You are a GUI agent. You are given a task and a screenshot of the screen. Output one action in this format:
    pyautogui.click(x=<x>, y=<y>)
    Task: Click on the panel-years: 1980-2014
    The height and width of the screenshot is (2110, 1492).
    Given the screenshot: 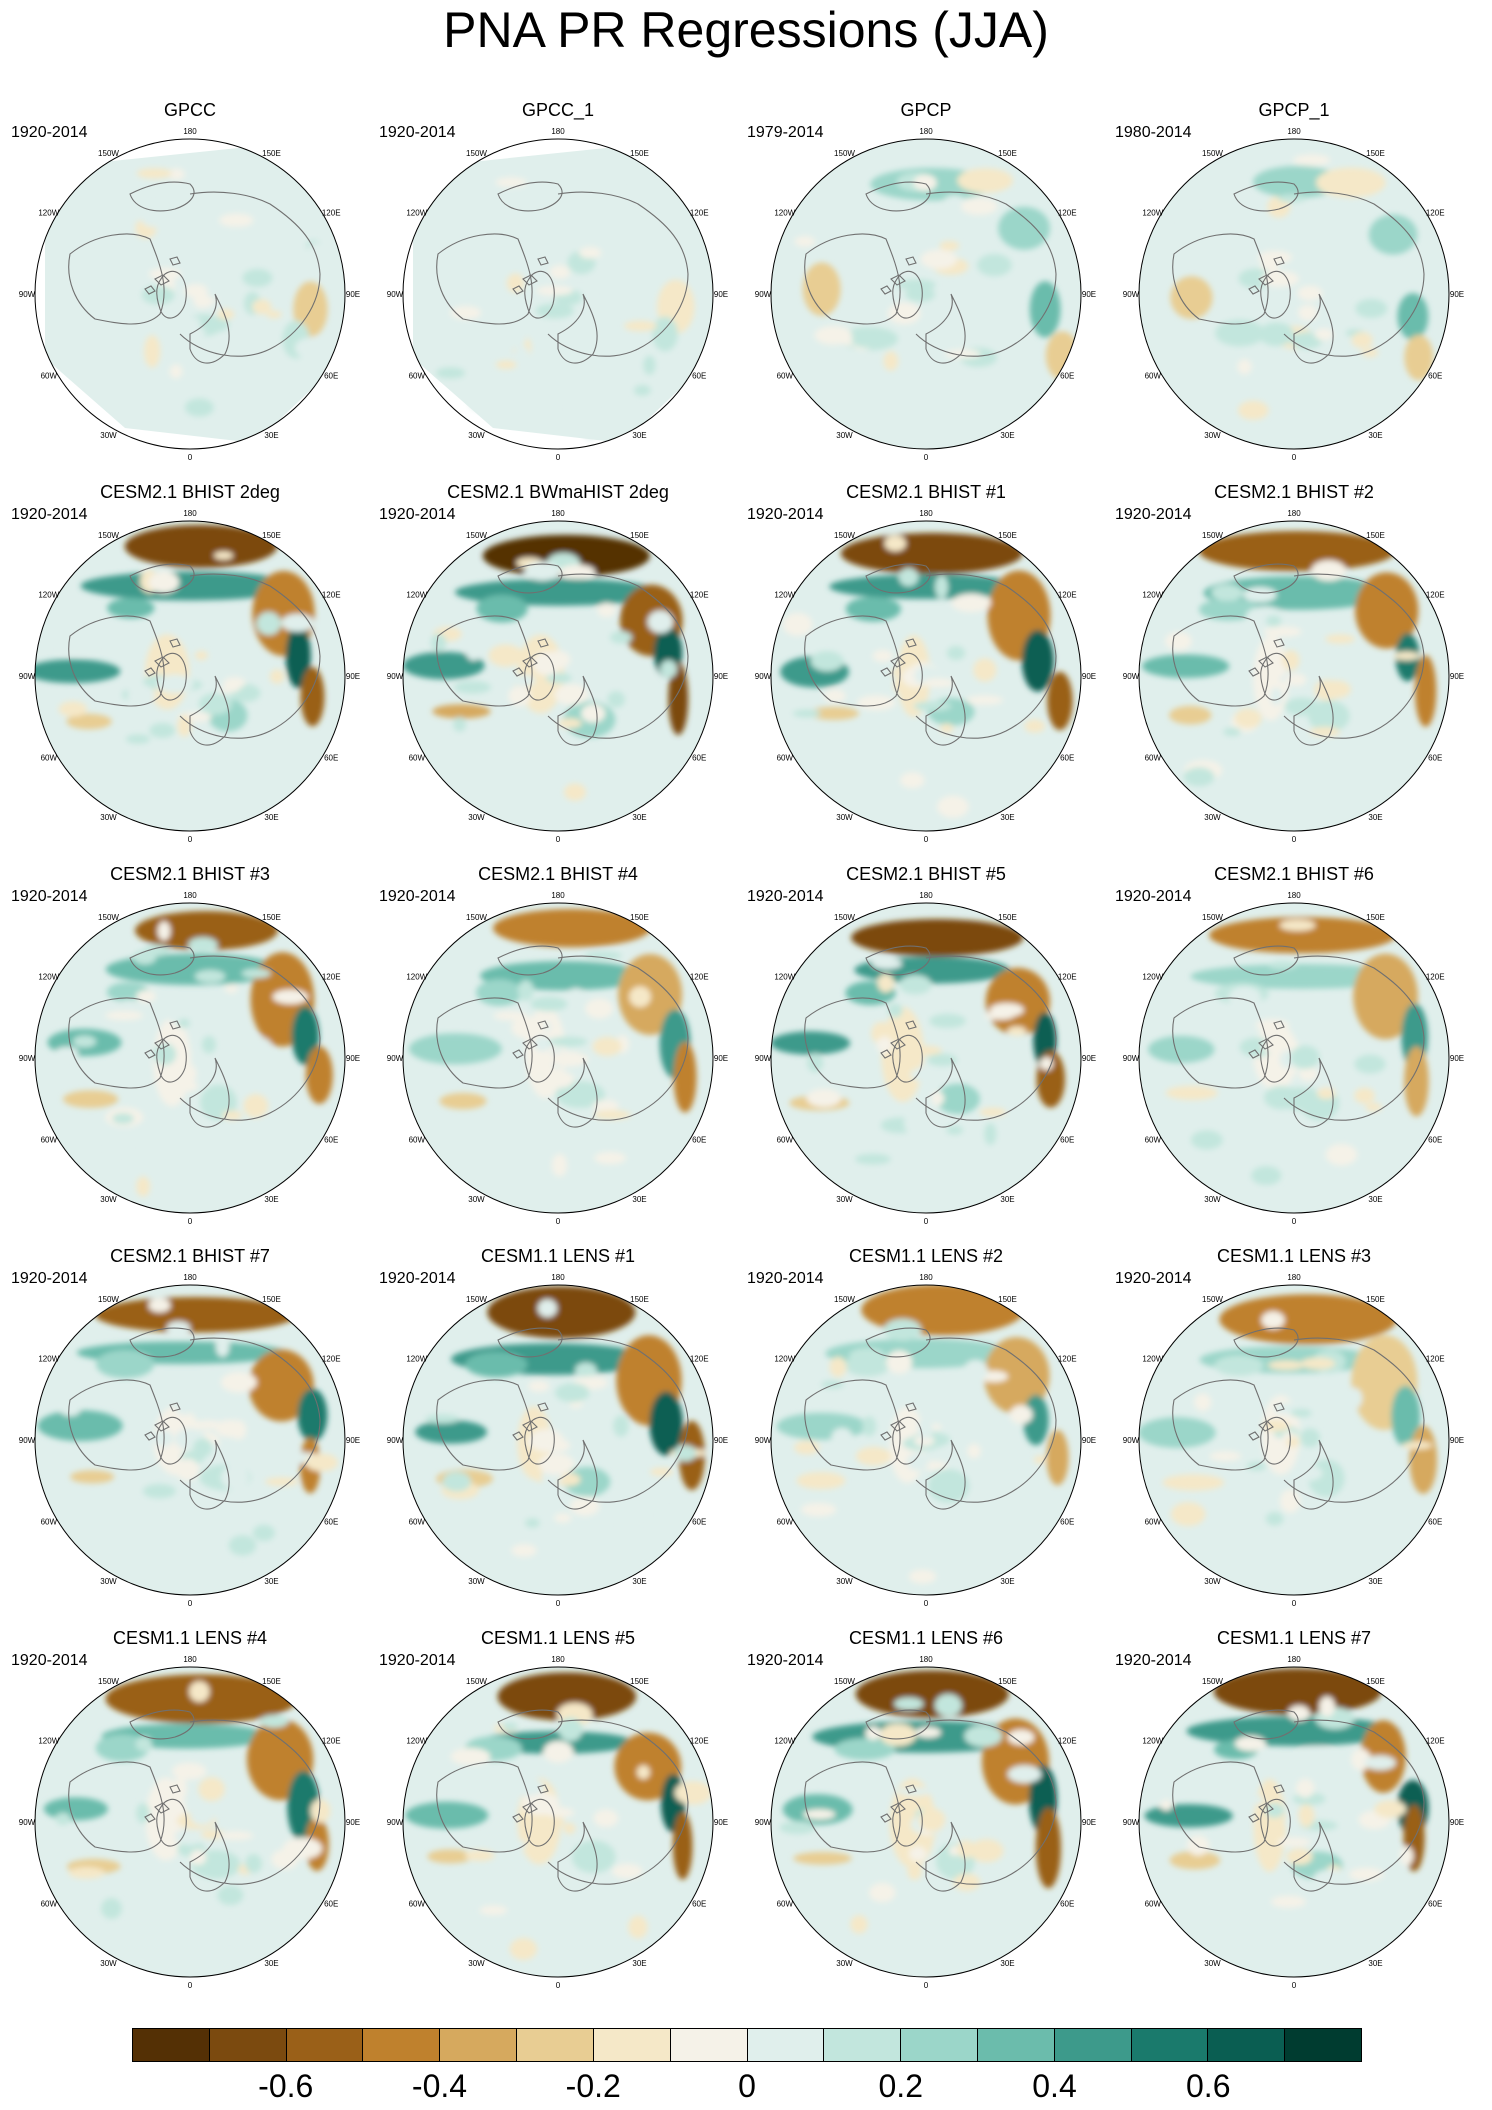 What is the action you would take?
    pyautogui.click(x=1153, y=132)
    